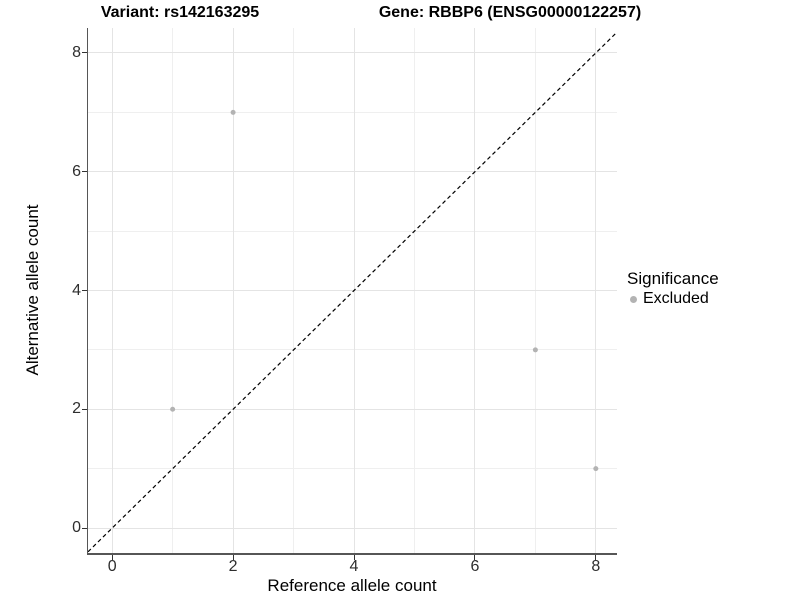  Describe the element at coordinates (112, 566) in the screenshot. I see `x-tick-label: 0` at that location.